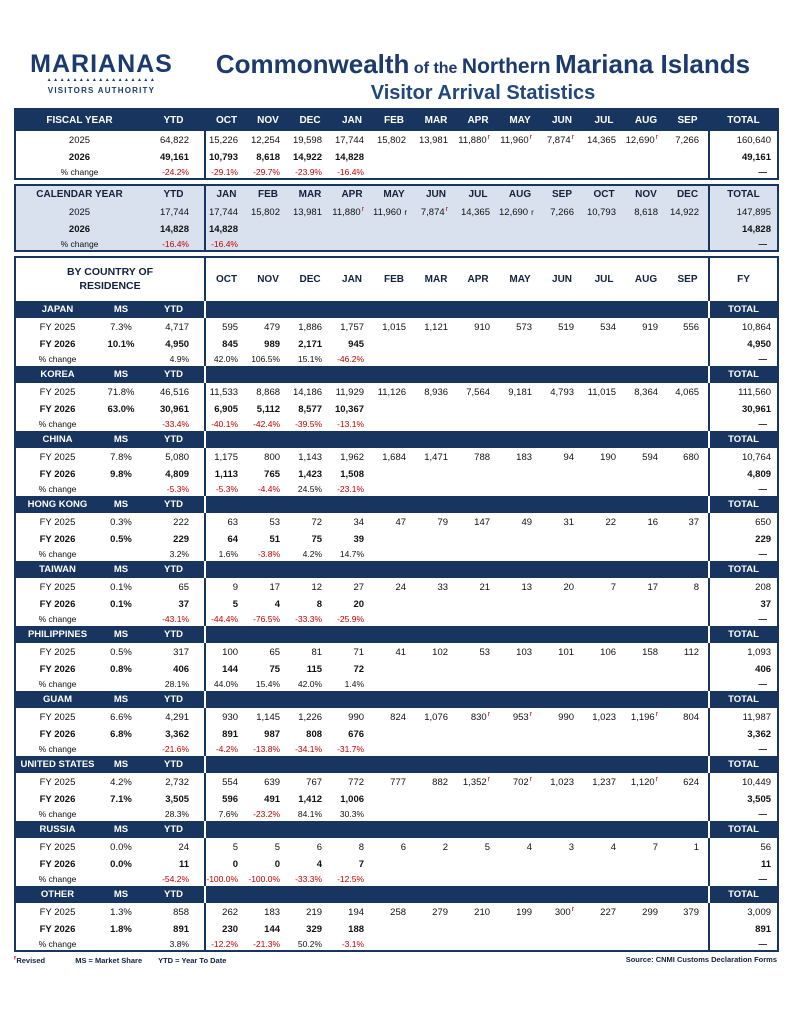  Describe the element at coordinates (359, 587) in the screenshot. I see `month-value: 27` at that location.